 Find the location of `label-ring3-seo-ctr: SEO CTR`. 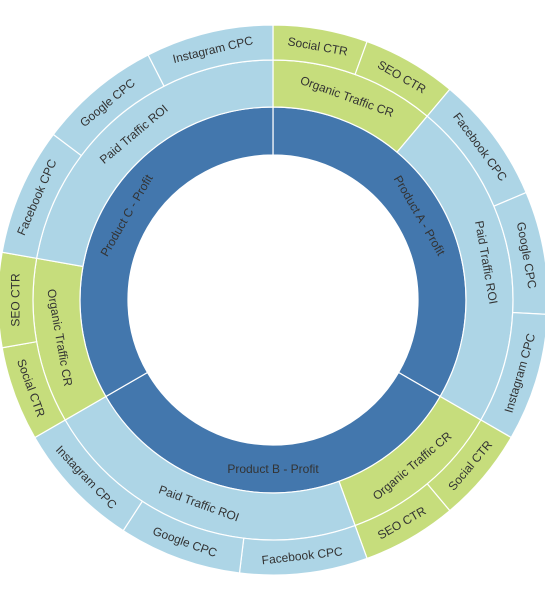

label-ring3-seo-ctr: SEO CTR is located at coordinates (16, 300).